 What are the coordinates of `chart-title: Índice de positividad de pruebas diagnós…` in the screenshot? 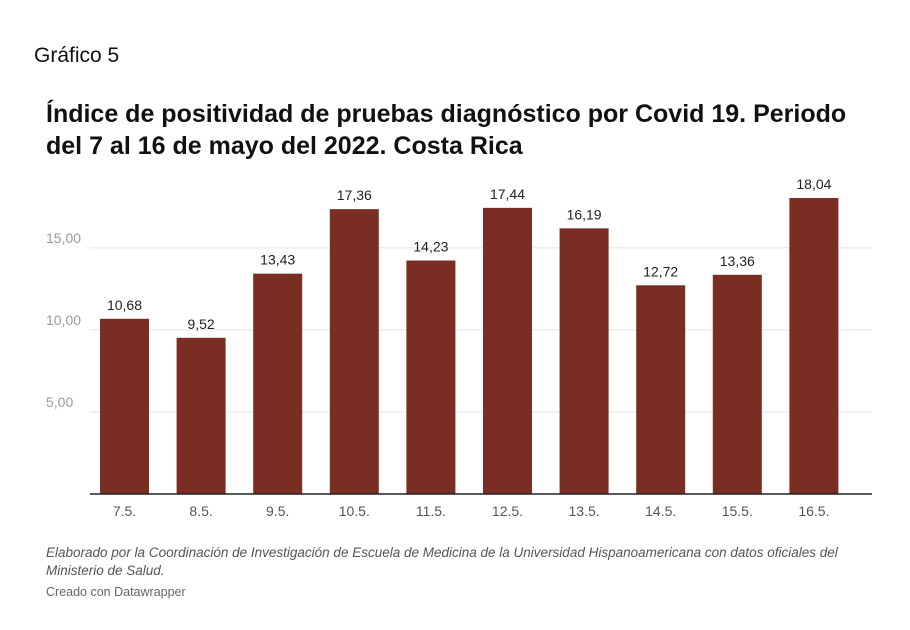 It's located at (446, 130).